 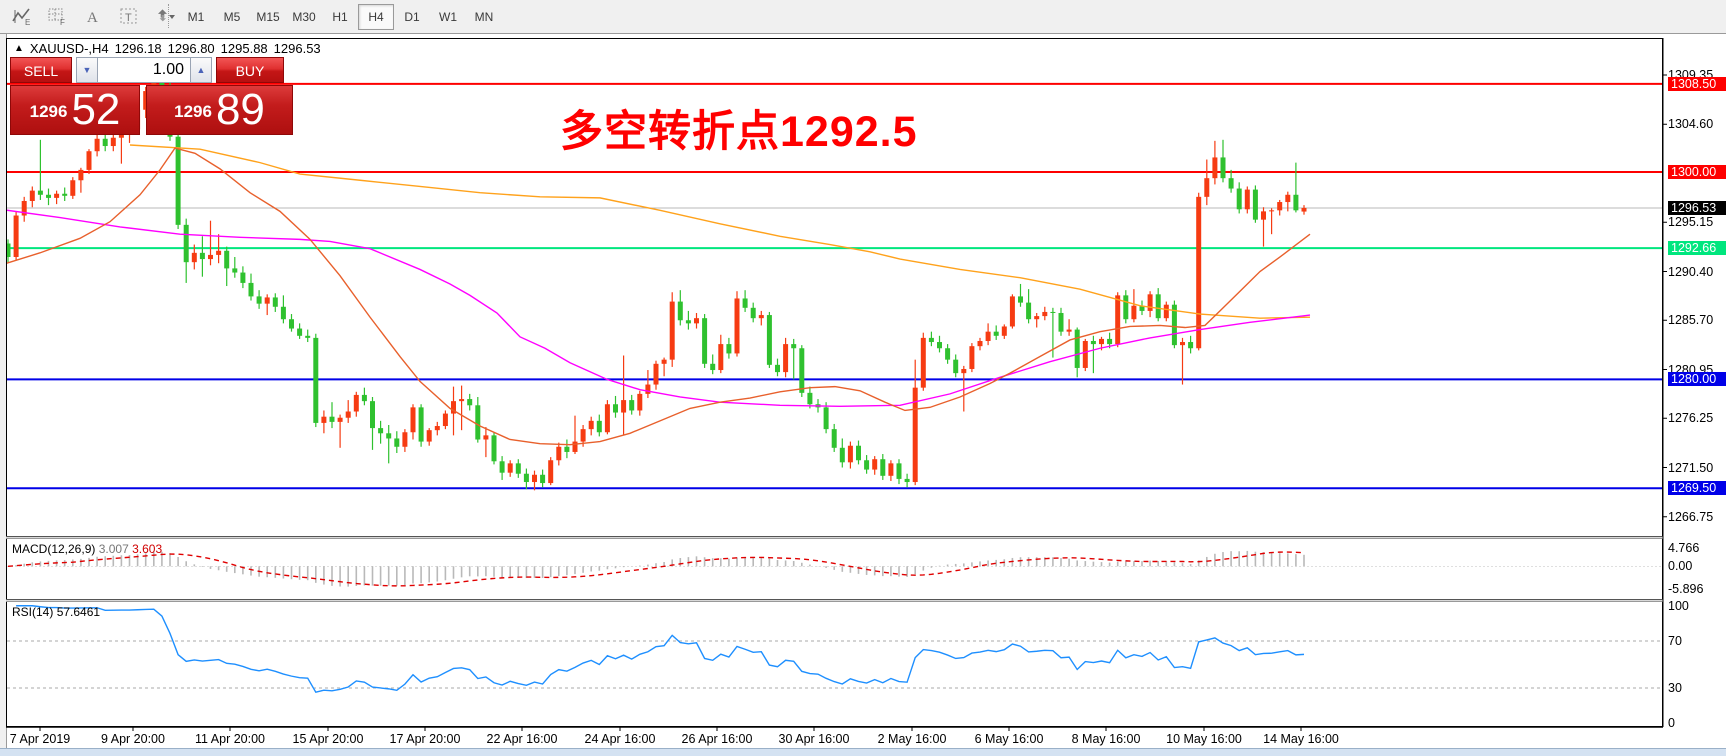 What do you see at coordinates (863, 17) in the screenshot?
I see `toolbar: E F A T M1 M5 M15 M30 H1 H4 D1 W1 MN` at bounding box center [863, 17].